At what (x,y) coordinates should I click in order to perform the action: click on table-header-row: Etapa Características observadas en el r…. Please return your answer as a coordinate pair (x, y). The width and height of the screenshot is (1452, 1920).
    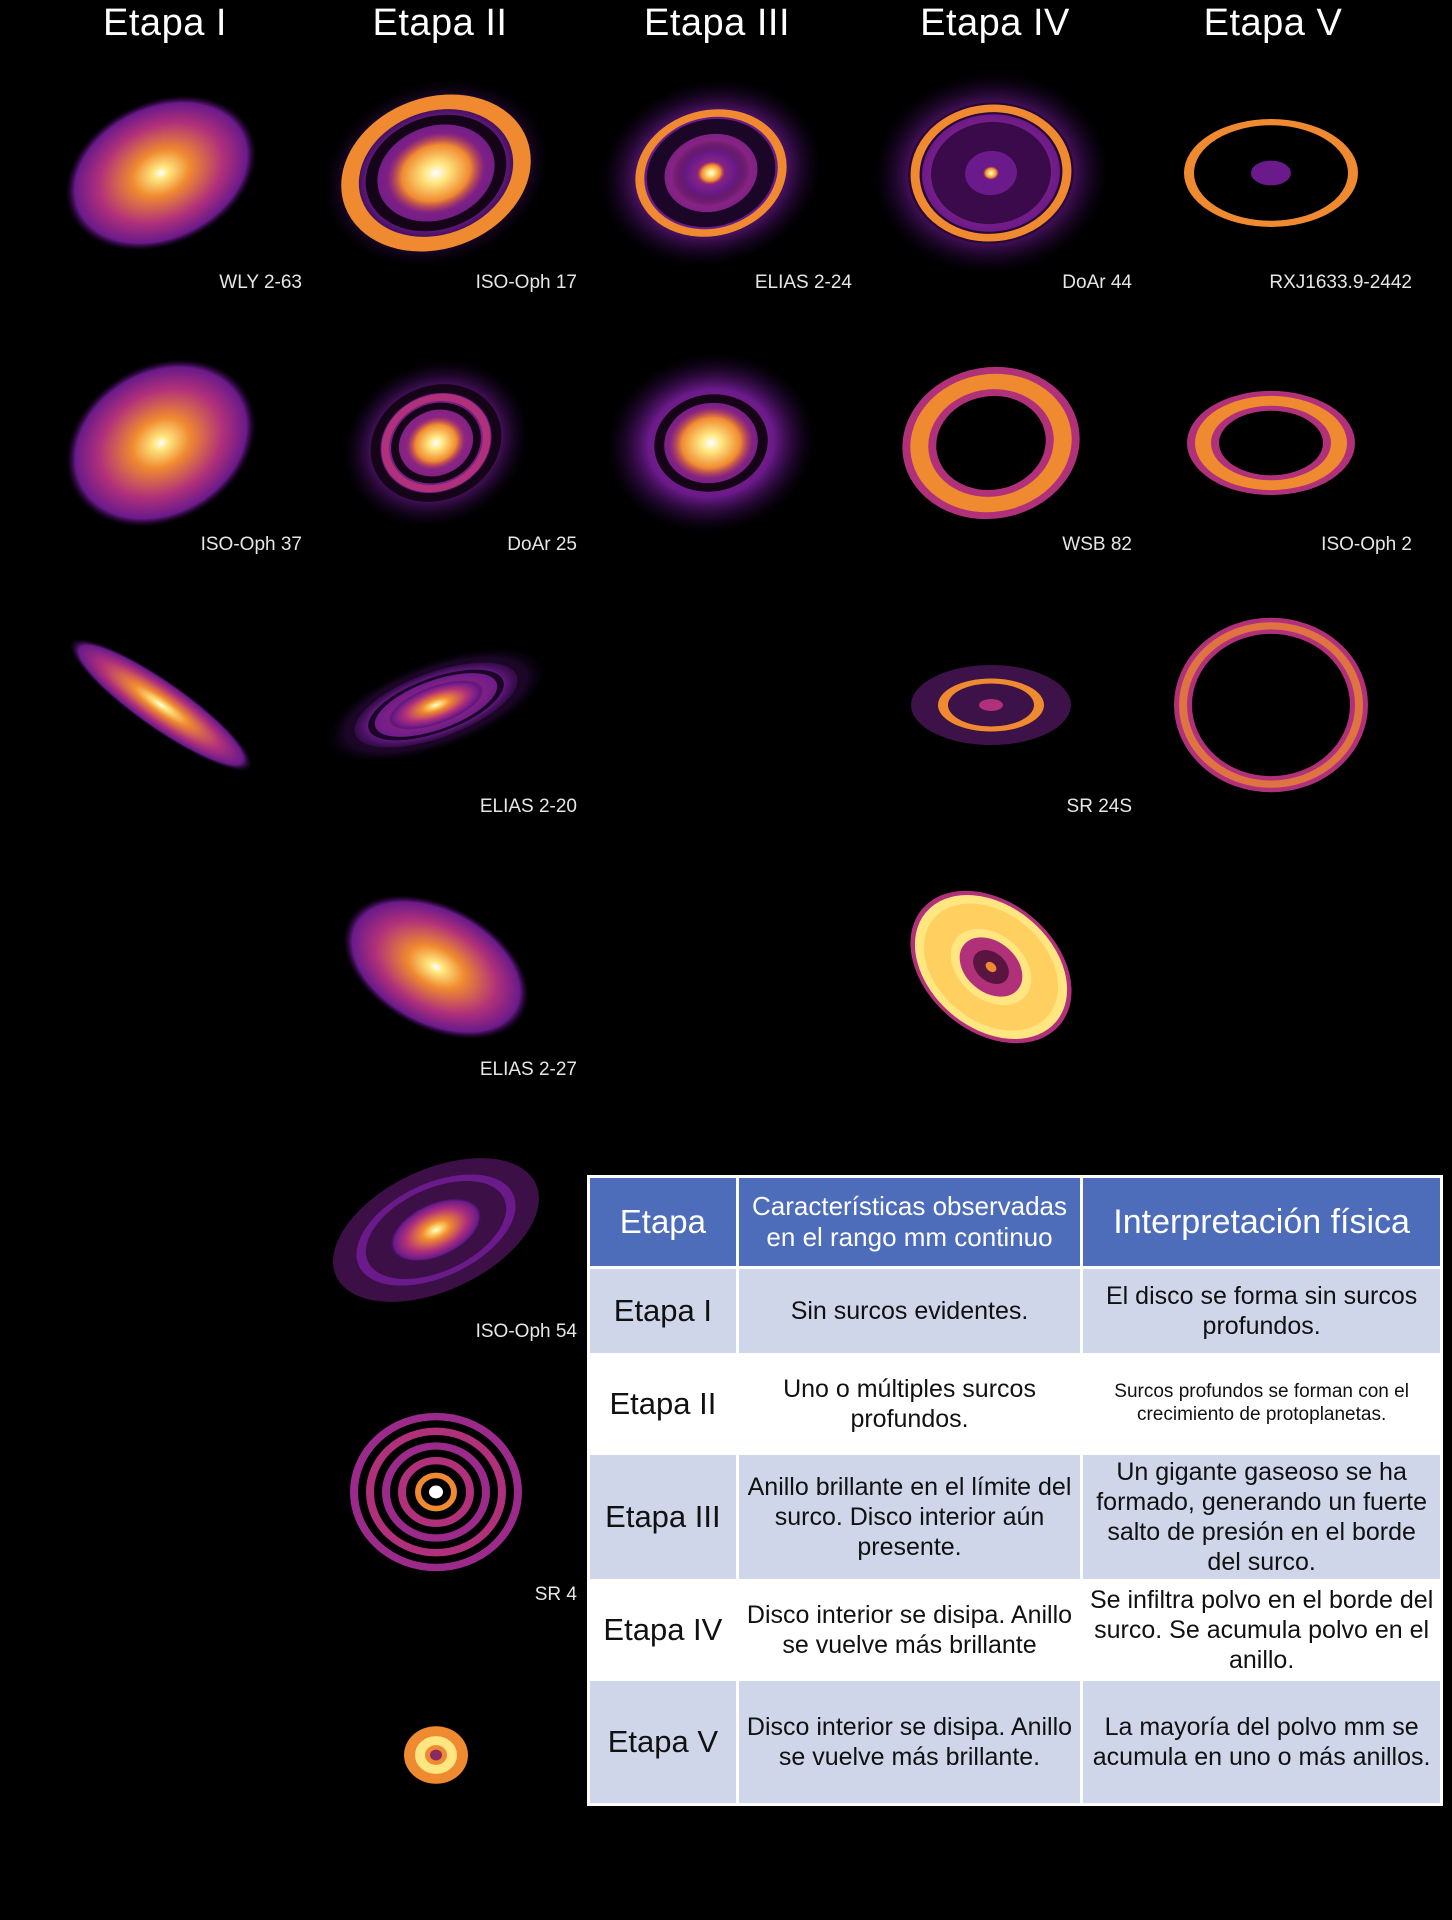
    Looking at the image, I should click on (1015, 1222).